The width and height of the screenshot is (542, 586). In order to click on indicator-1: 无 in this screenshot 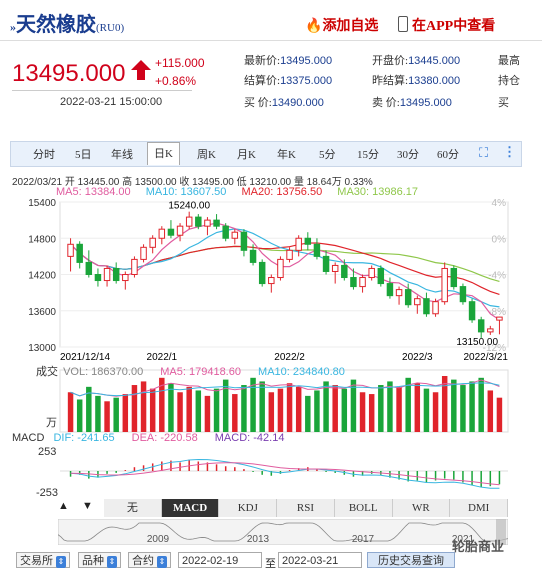, I will do `click(133, 508)`.